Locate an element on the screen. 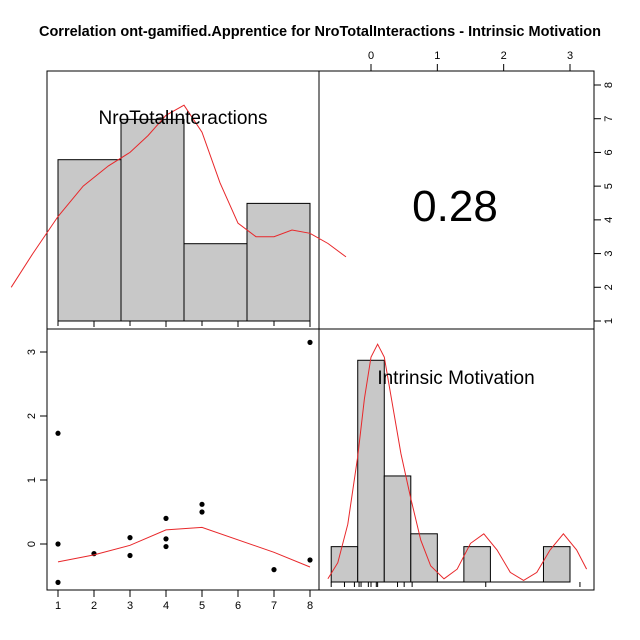 Image resolution: width=640 pixels, height=640 pixels. right-tick-label-3: 4 is located at coordinates (609, 220).